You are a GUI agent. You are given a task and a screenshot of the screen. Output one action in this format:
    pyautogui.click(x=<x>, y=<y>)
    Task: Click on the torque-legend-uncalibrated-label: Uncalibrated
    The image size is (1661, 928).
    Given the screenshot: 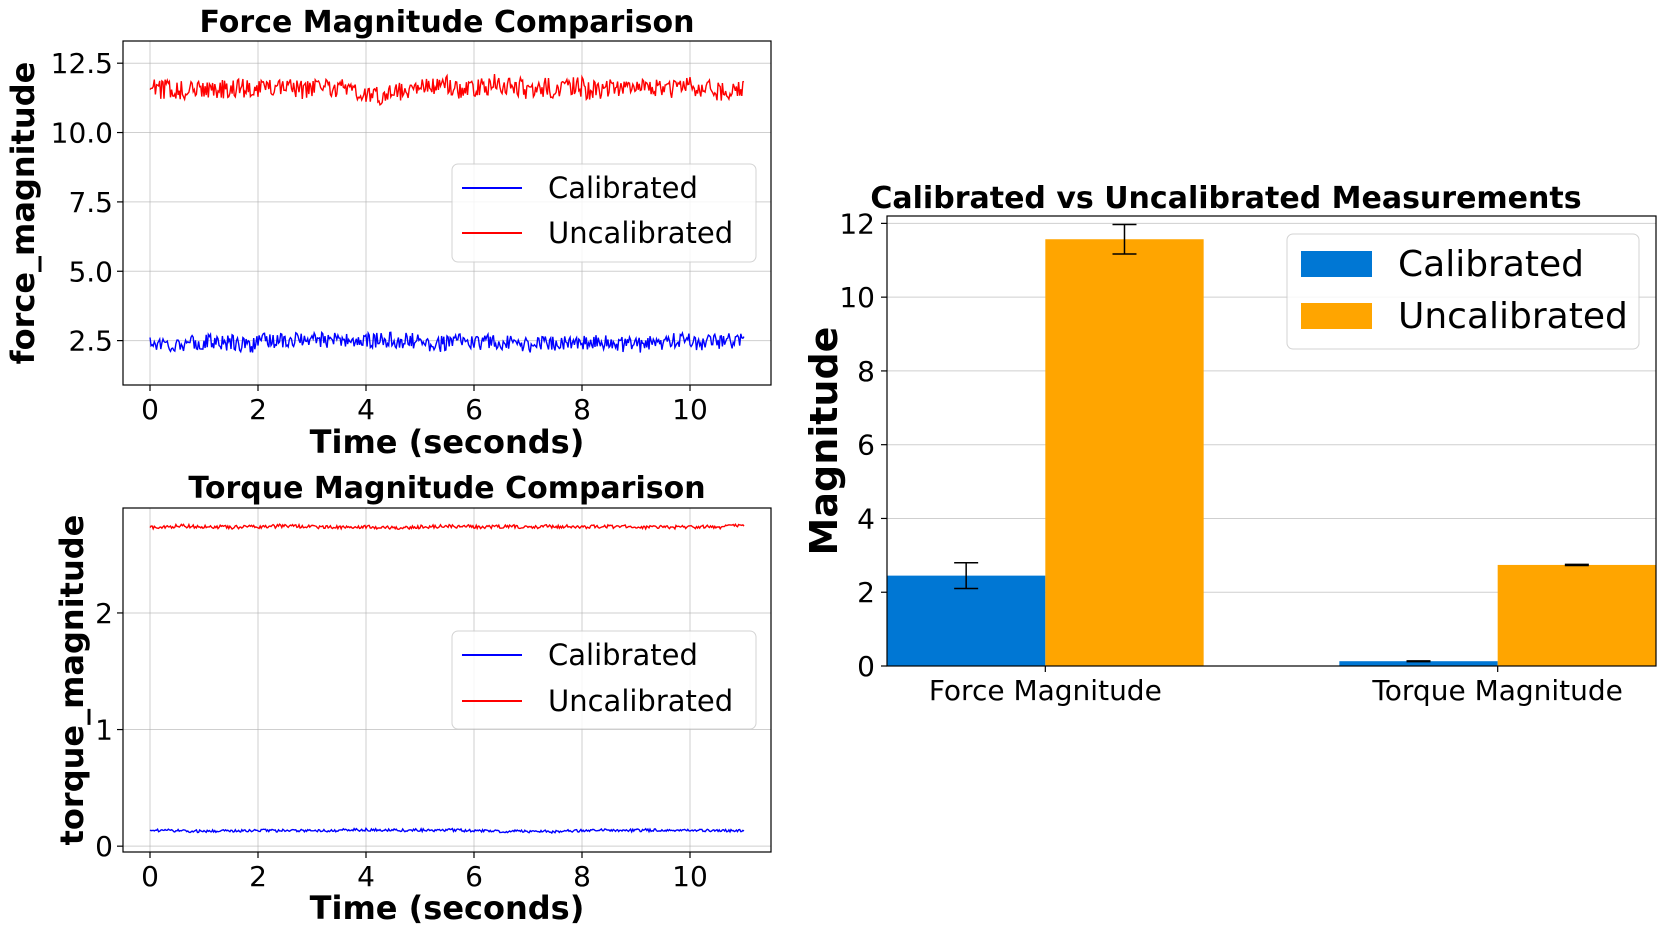 What is the action you would take?
    pyautogui.click(x=640, y=701)
    